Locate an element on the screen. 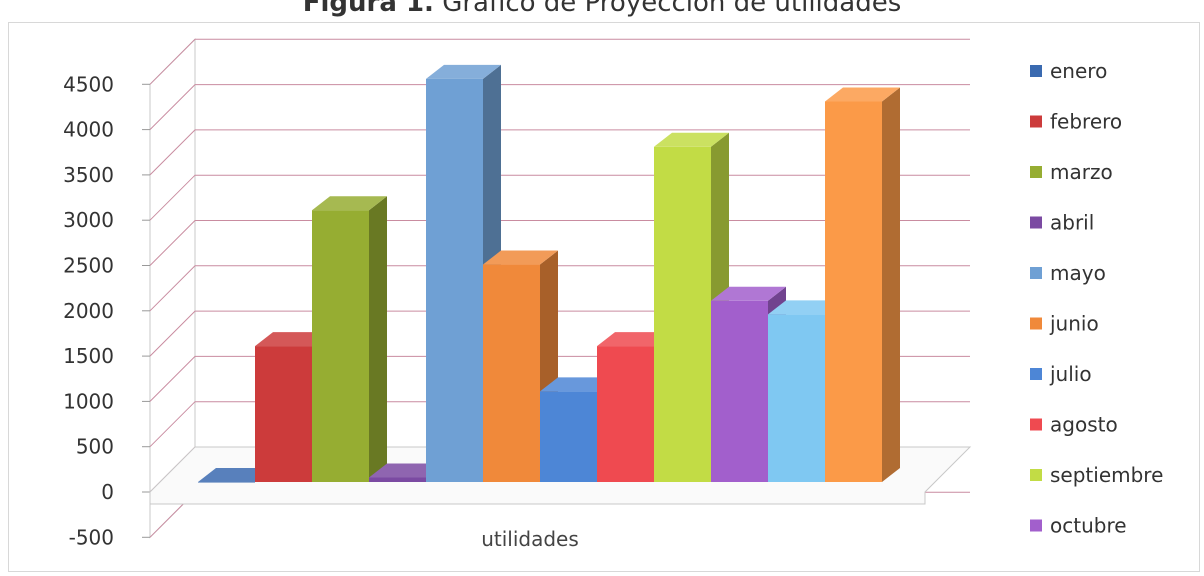 Image resolution: width=1204 pixels, height=576 pixels. chart-title-prefix: Figura 1. is located at coordinates (368, 9).